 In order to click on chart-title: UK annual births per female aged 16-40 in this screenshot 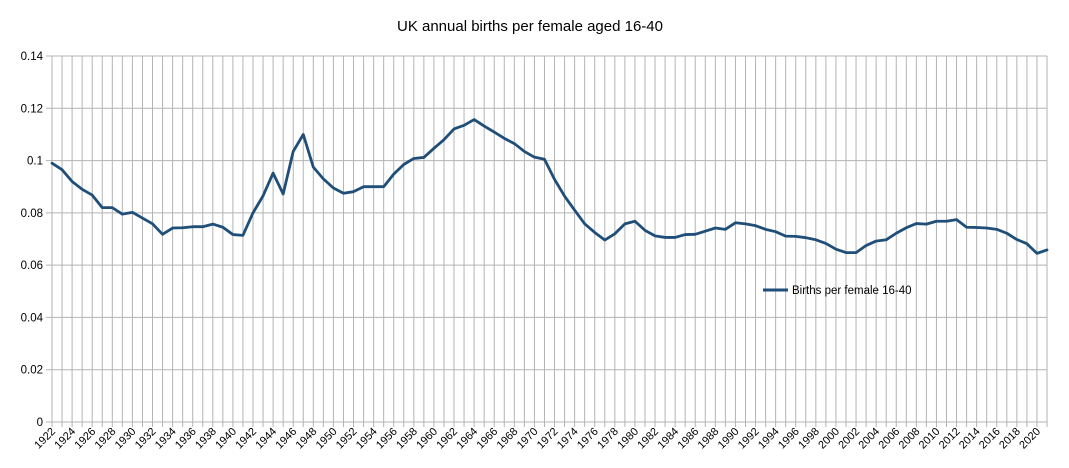, I will do `click(530, 26)`.